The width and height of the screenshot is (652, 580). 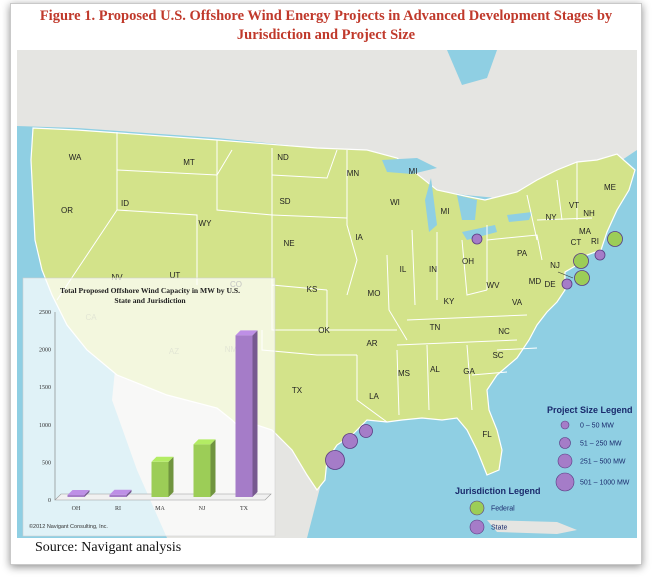 What do you see at coordinates (492, 517) in the screenshot?
I see `jurisdiction-legend-items: Federal State` at bounding box center [492, 517].